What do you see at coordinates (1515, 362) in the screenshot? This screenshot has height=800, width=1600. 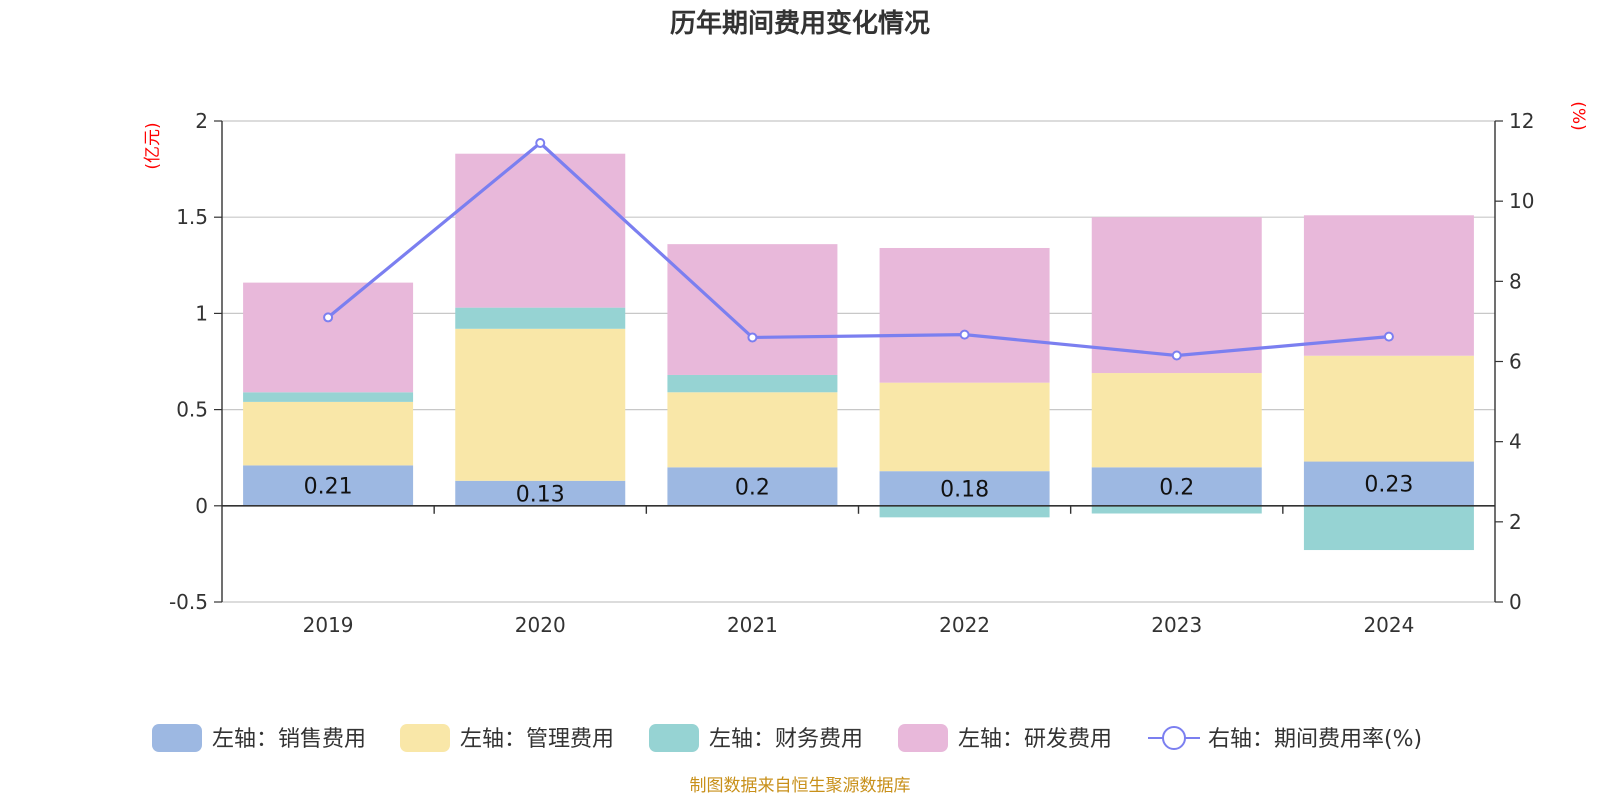 I see `right-tick-label: 6` at bounding box center [1515, 362].